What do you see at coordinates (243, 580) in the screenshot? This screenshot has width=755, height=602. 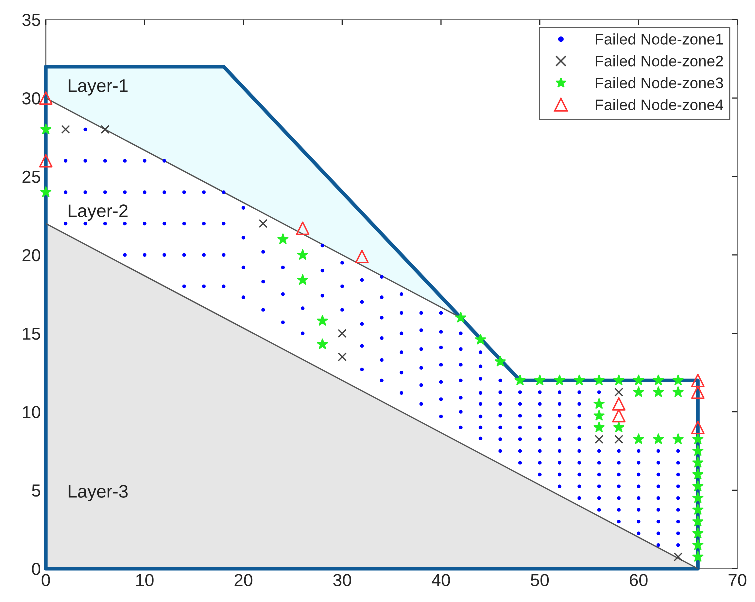 I see `x-tick-label: 20` at bounding box center [243, 580].